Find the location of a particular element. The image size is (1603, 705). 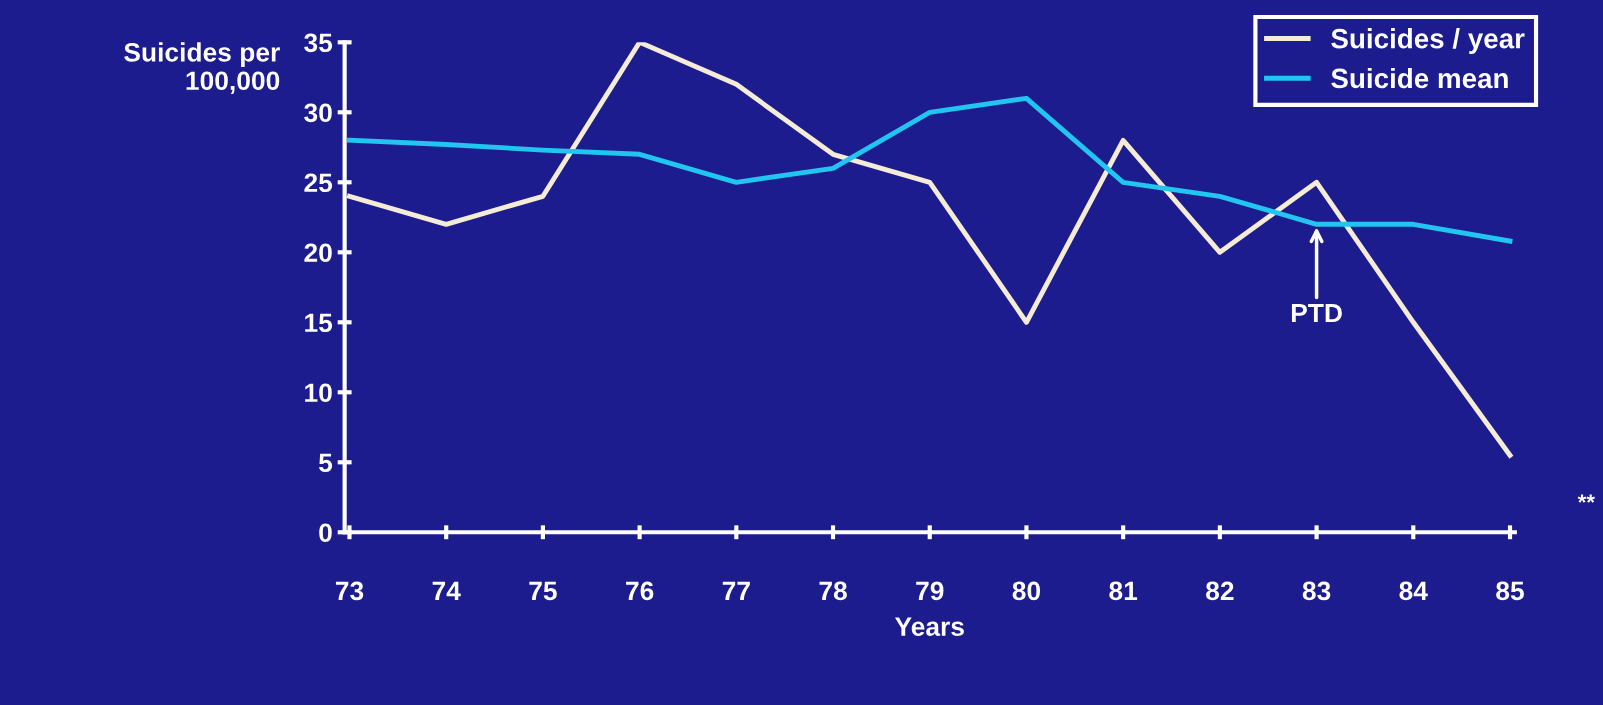

x-tick-label: 82 is located at coordinates (1220, 591).